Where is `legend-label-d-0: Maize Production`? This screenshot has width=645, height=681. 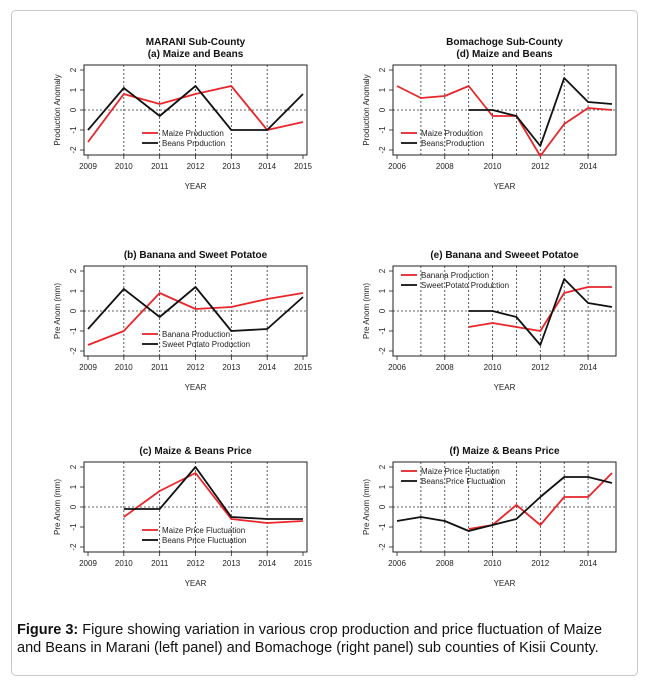
legend-label-d-0: Maize Production is located at coordinates (452, 133).